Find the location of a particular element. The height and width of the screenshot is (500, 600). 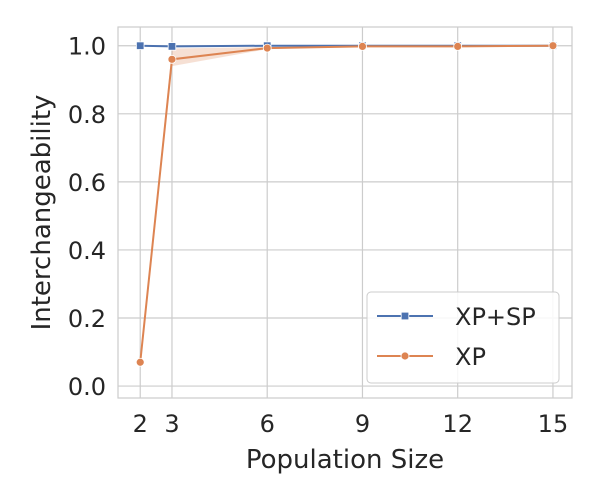

y-tick-label: 1.0 is located at coordinates (87, 47).